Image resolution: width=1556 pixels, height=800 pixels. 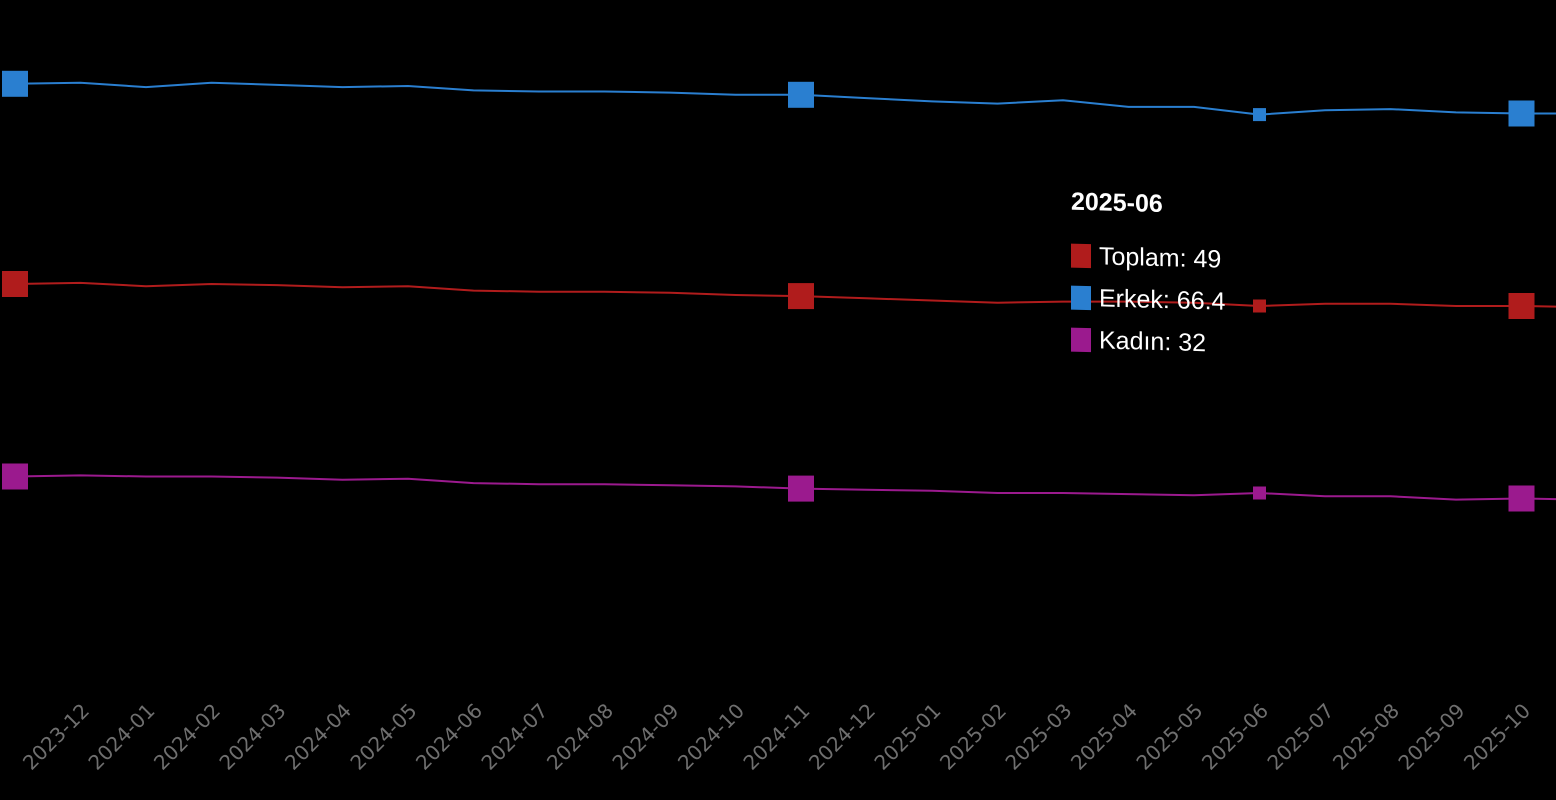 What do you see at coordinates (56, 737) in the screenshot?
I see `x-tick-2023-12: 2023-12` at bounding box center [56, 737].